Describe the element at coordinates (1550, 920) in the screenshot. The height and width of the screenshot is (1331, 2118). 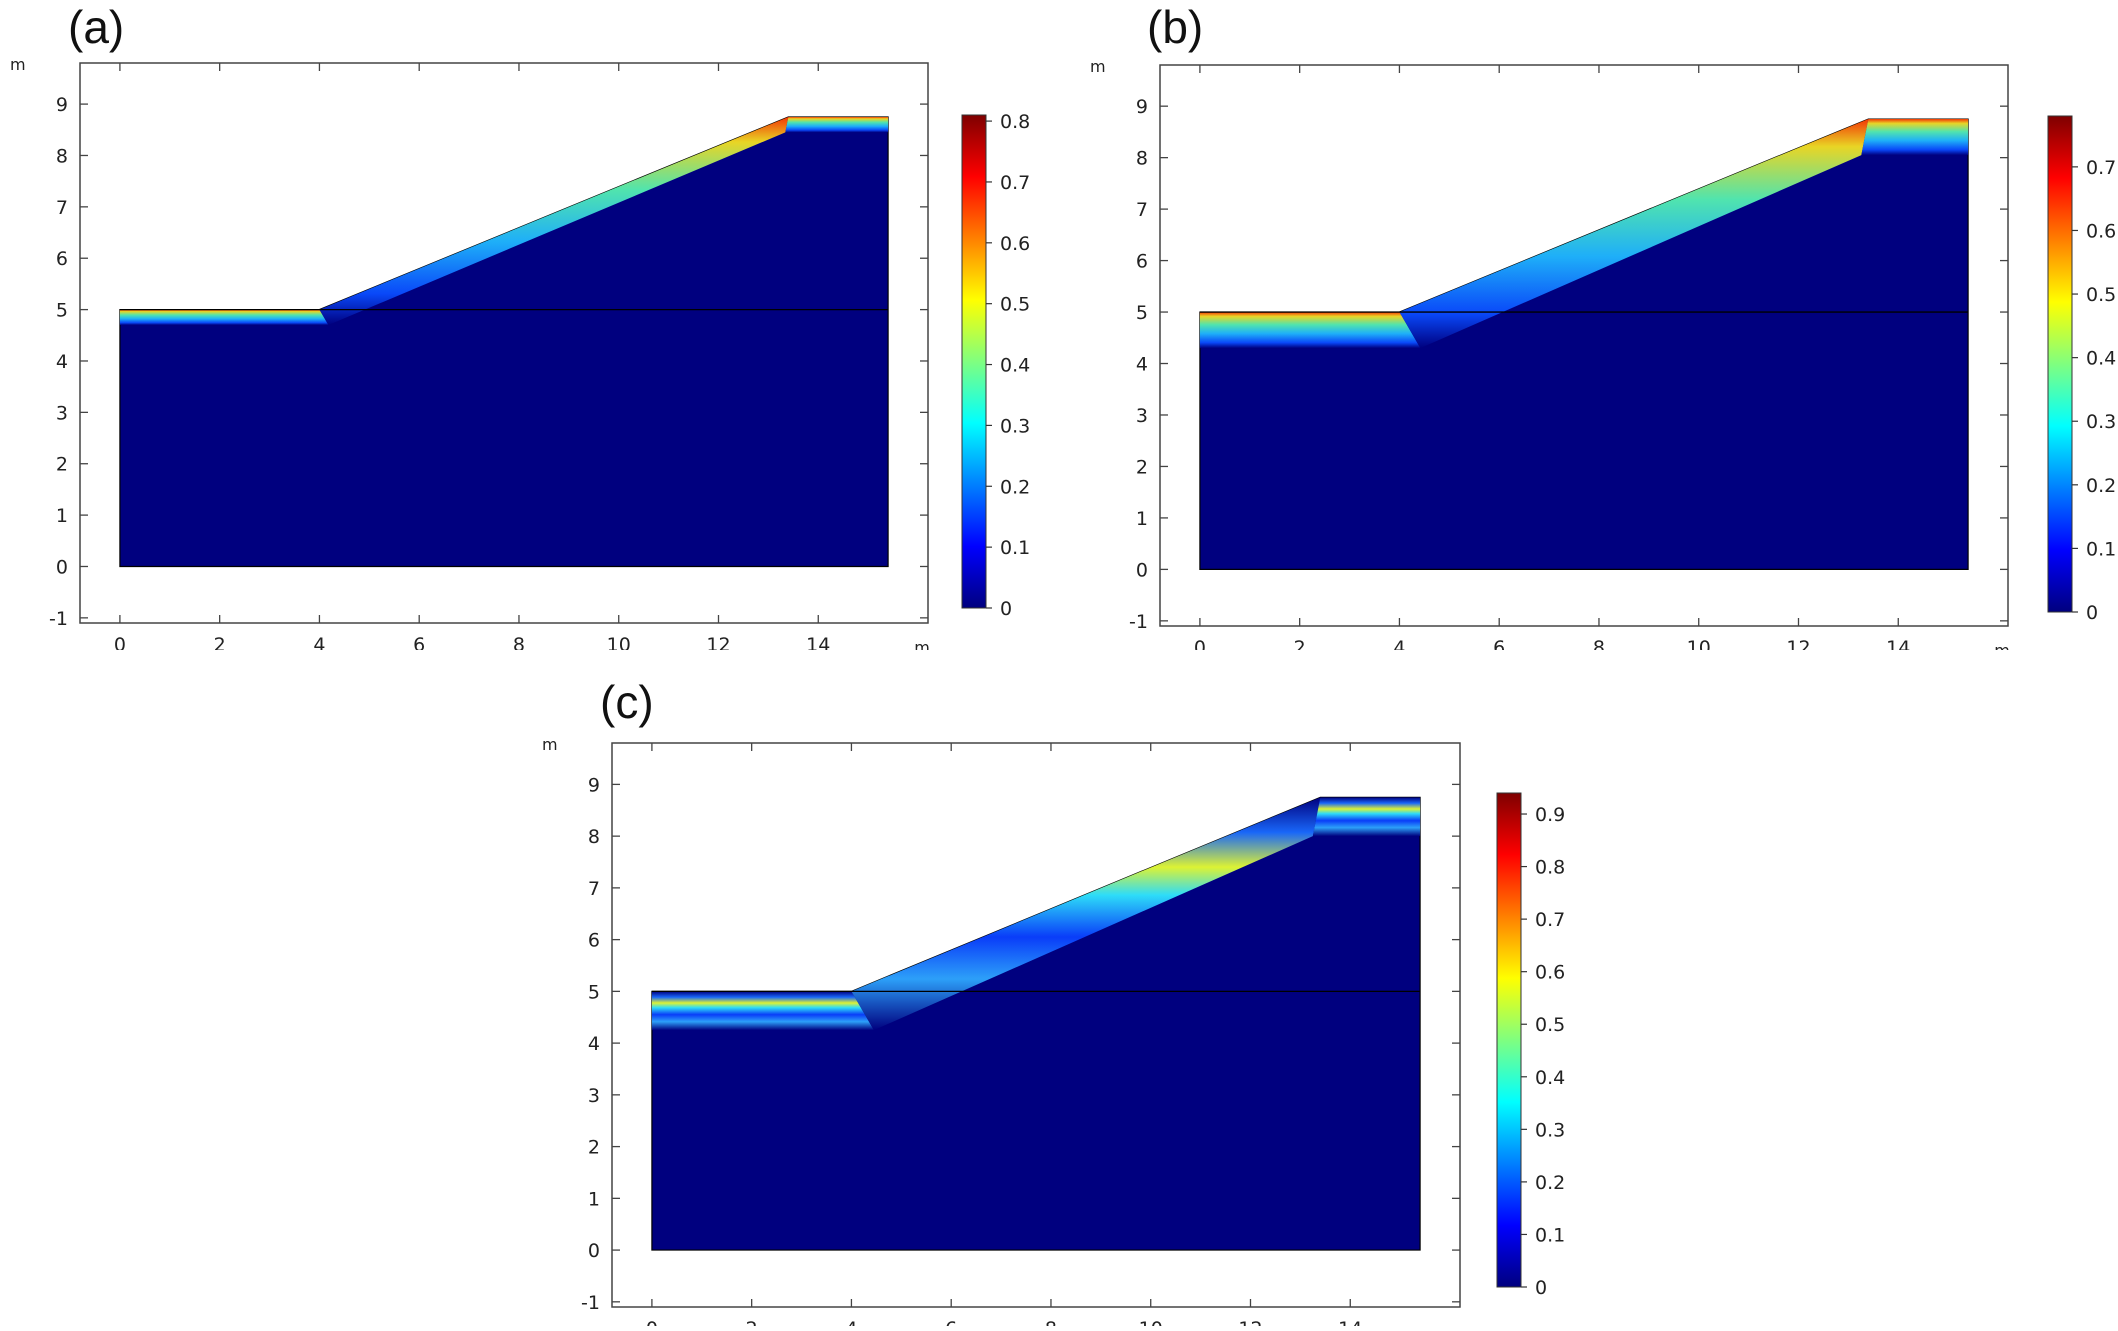
I see `colorbar-tick-label: 0.7` at that location.